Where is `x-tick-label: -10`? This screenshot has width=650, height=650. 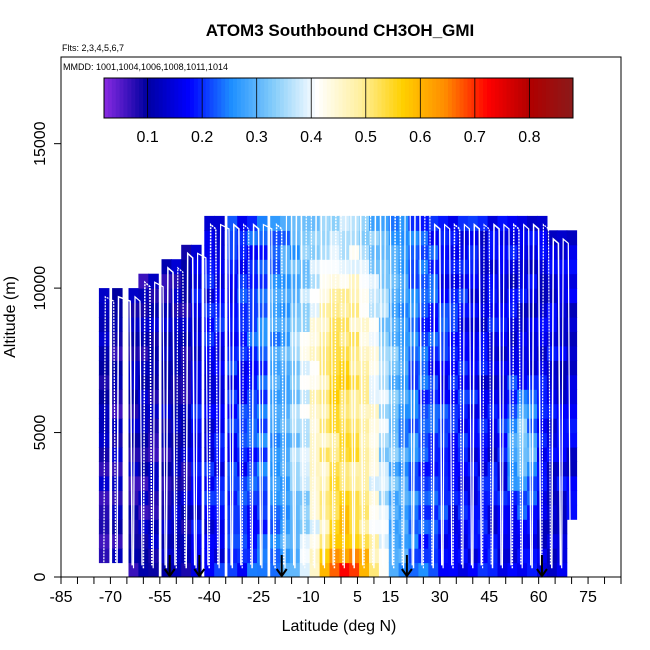 x-tick-label: -10 is located at coordinates (307, 597).